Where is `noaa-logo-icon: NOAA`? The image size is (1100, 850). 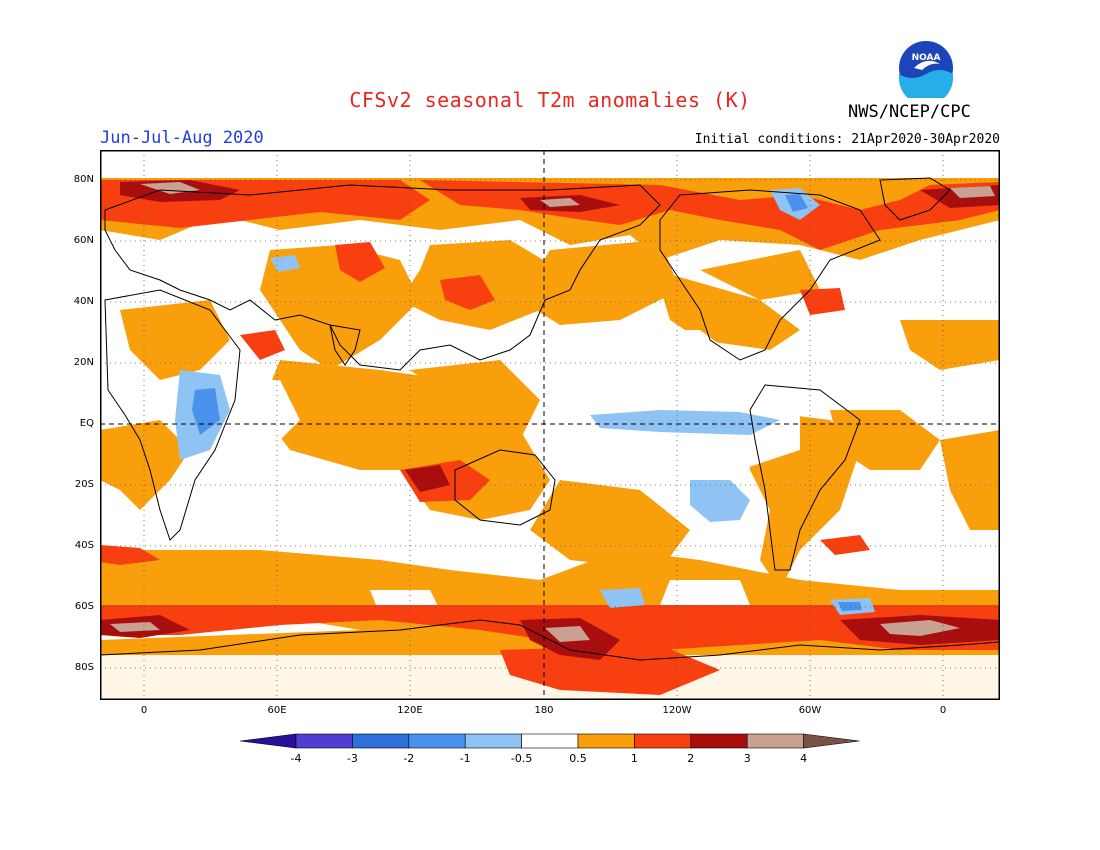 noaa-logo-icon: NOAA is located at coordinates (926, 71).